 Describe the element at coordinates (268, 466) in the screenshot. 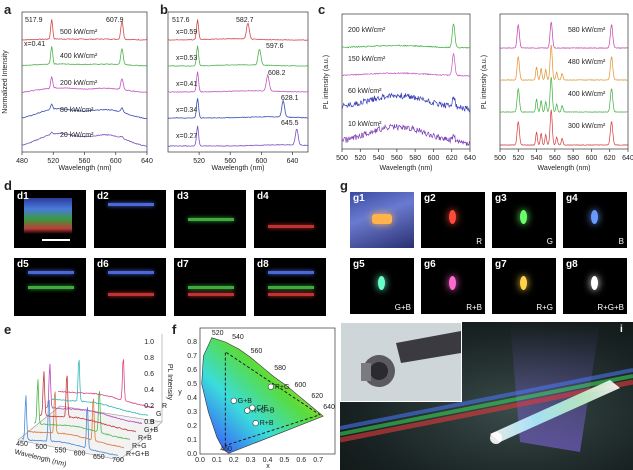

I see `xlabel-f: x` at that location.